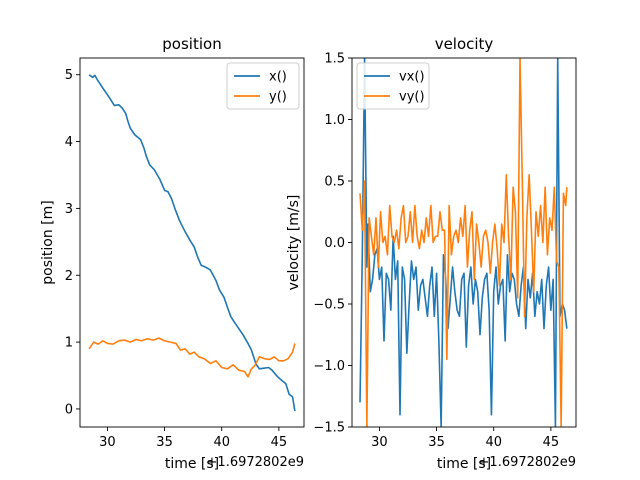 The height and width of the screenshot is (480, 640). Describe the element at coordinates (278, 97) in the screenshot. I see `legend-entry: y()` at that location.